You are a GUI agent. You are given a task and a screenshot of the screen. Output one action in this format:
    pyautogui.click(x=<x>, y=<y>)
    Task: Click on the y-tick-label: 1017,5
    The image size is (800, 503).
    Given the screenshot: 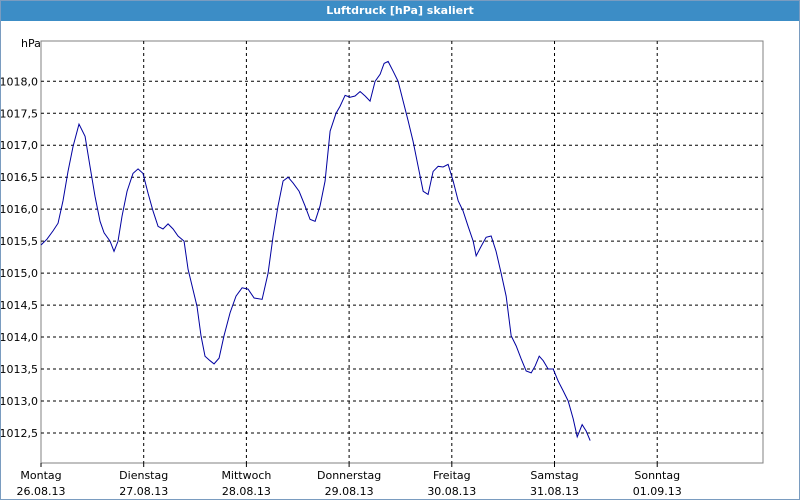 What is the action you would take?
    pyautogui.click(x=19, y=113)
    